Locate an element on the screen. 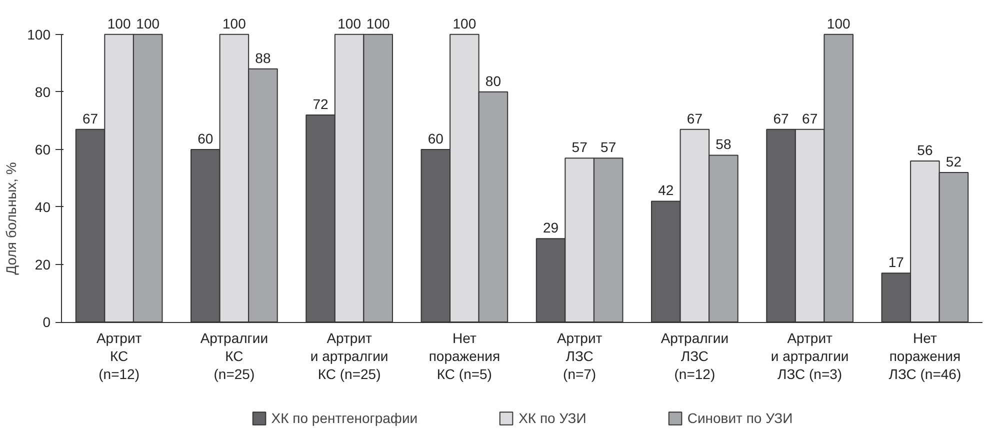 The width and height of the screenshot is (992, 434). data-label: 17 is located at coordinates (896, 262).